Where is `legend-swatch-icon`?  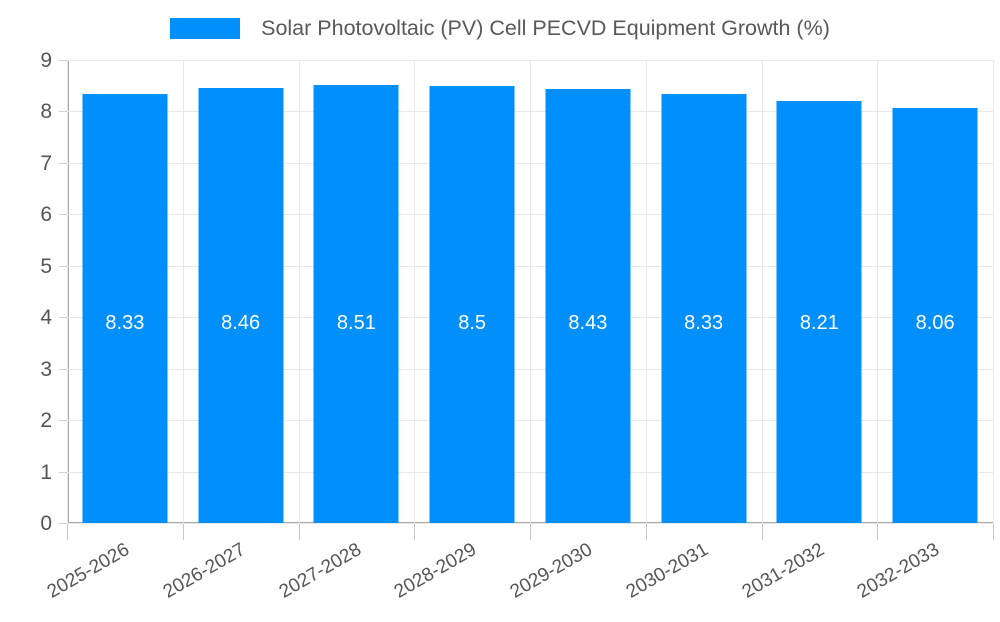
legend-swatch-icon is located at coordinates (205, 29).